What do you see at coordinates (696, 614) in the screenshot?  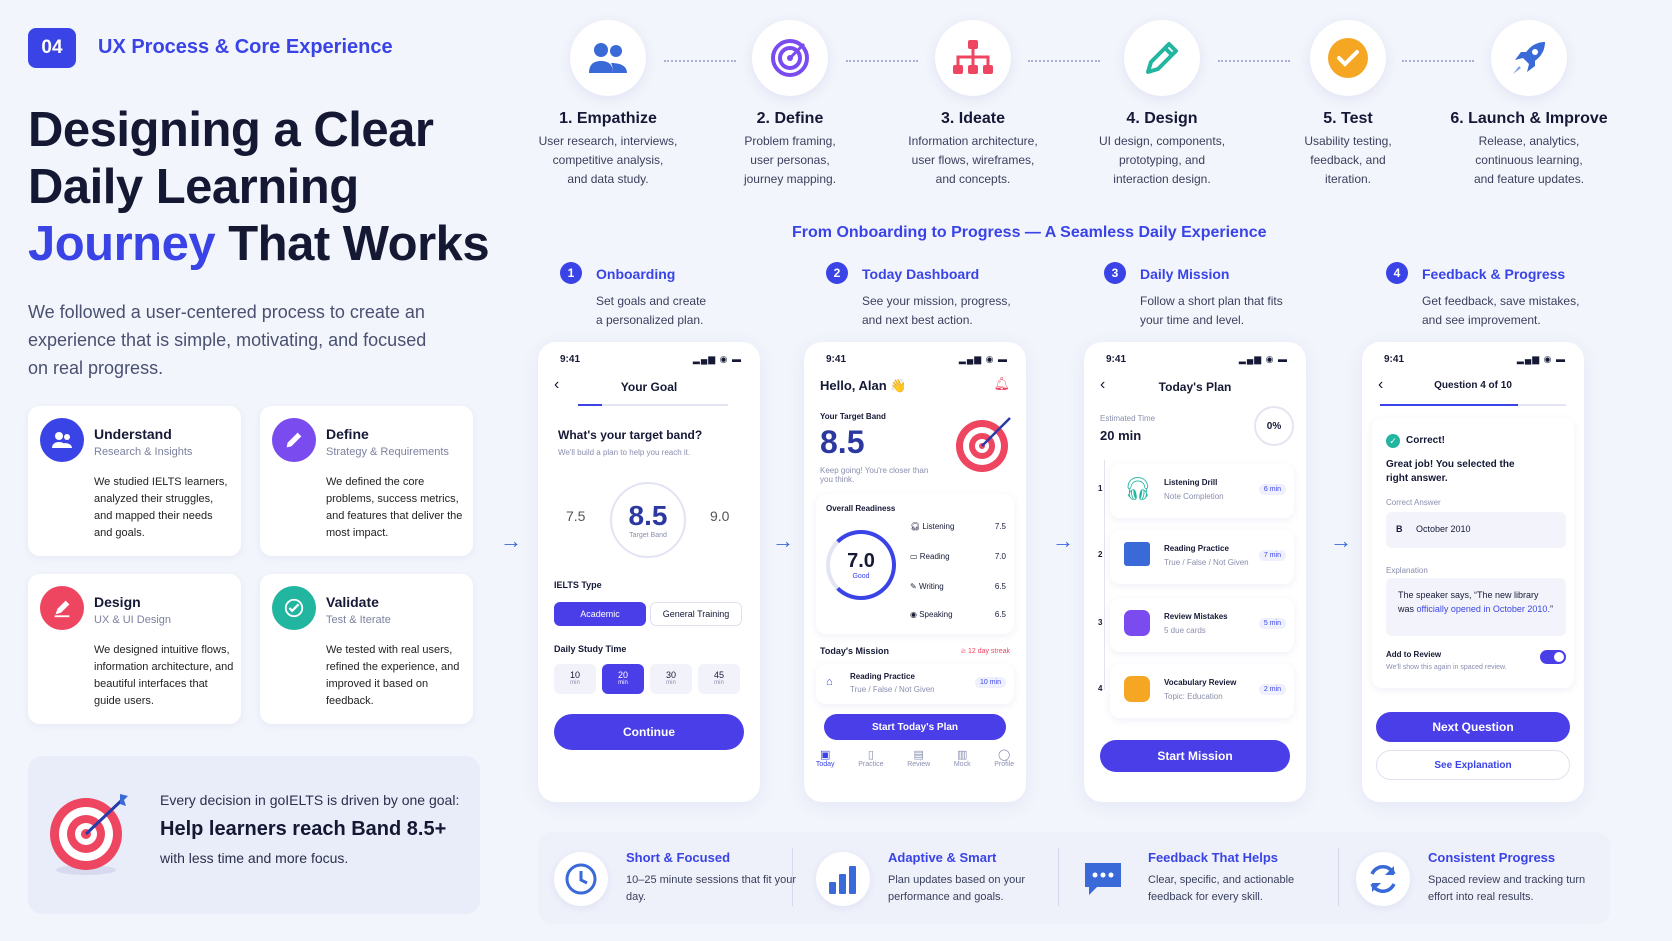 I see `type-general: General Training` at bounding box center [696, 614].